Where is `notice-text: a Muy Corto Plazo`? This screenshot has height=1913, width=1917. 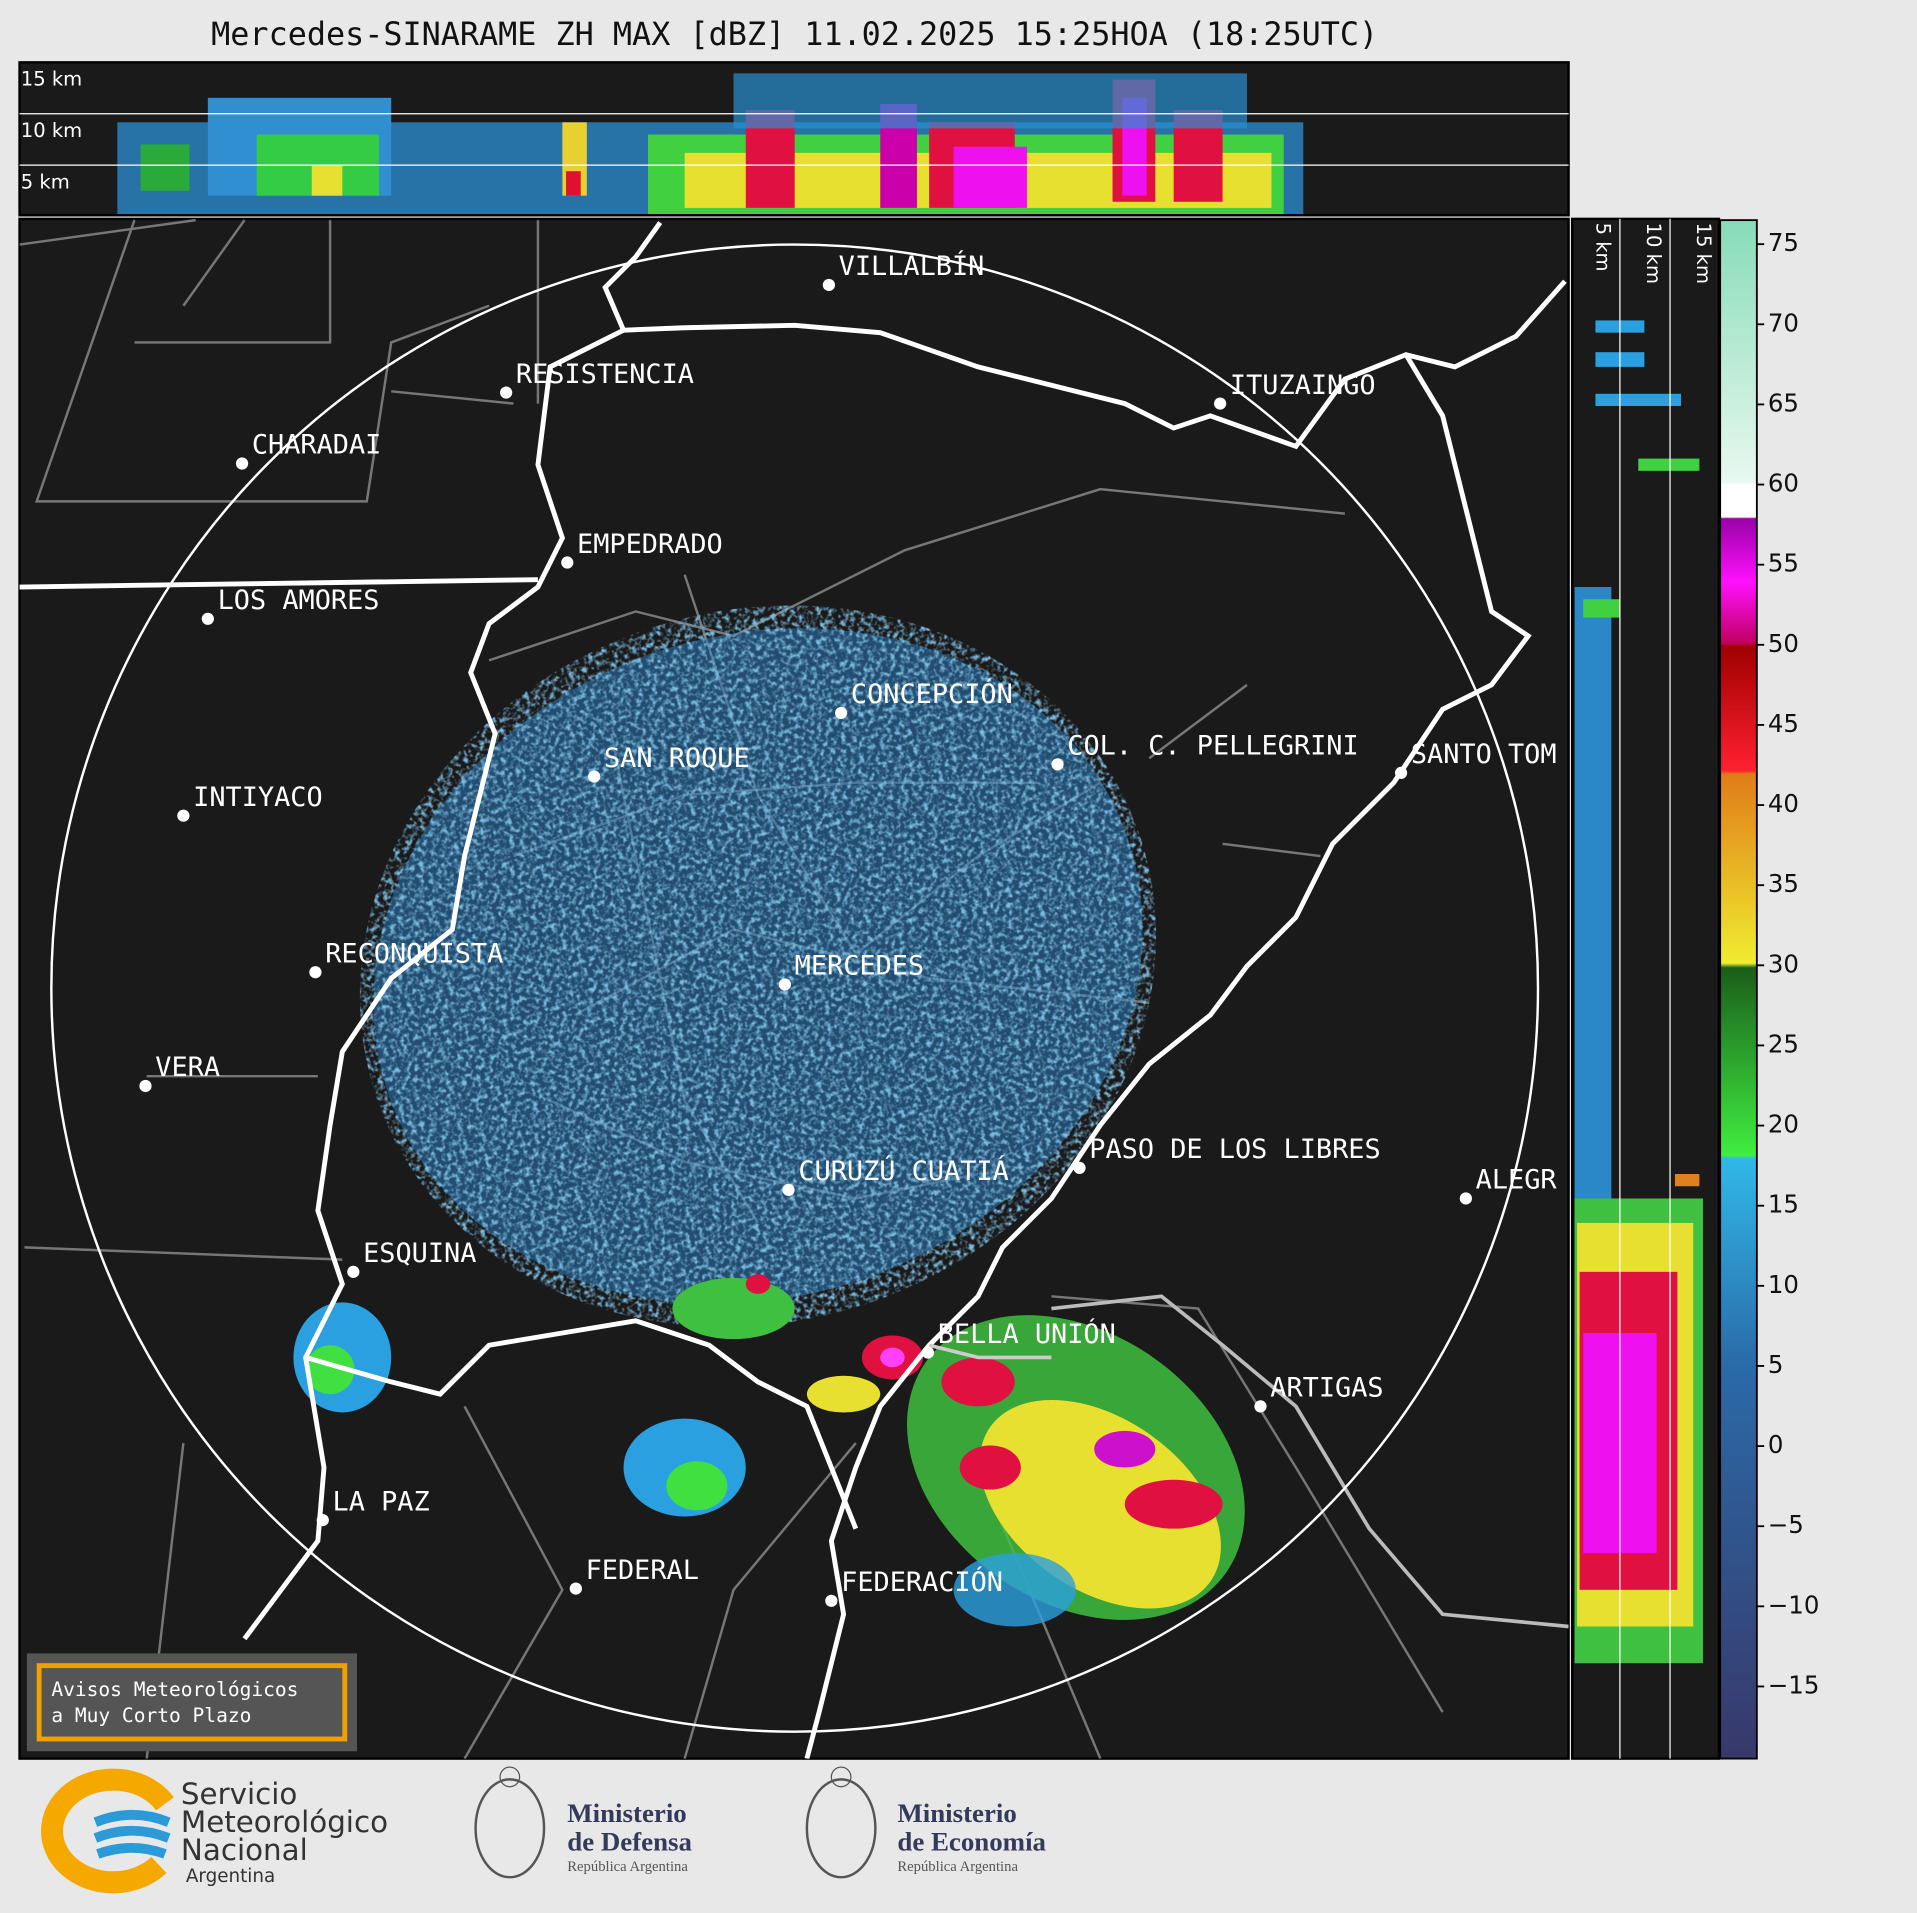 notice-text: a Muy Corto Plazo is located at coordinates (151, 1715).